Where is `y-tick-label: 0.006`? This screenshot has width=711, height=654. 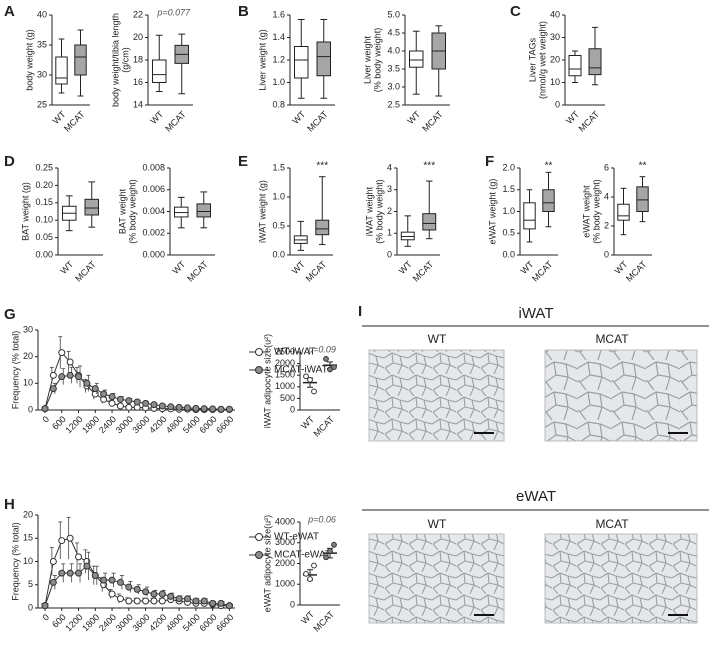
y-tick-label: 0.006 is located at coordinates (153, 189).